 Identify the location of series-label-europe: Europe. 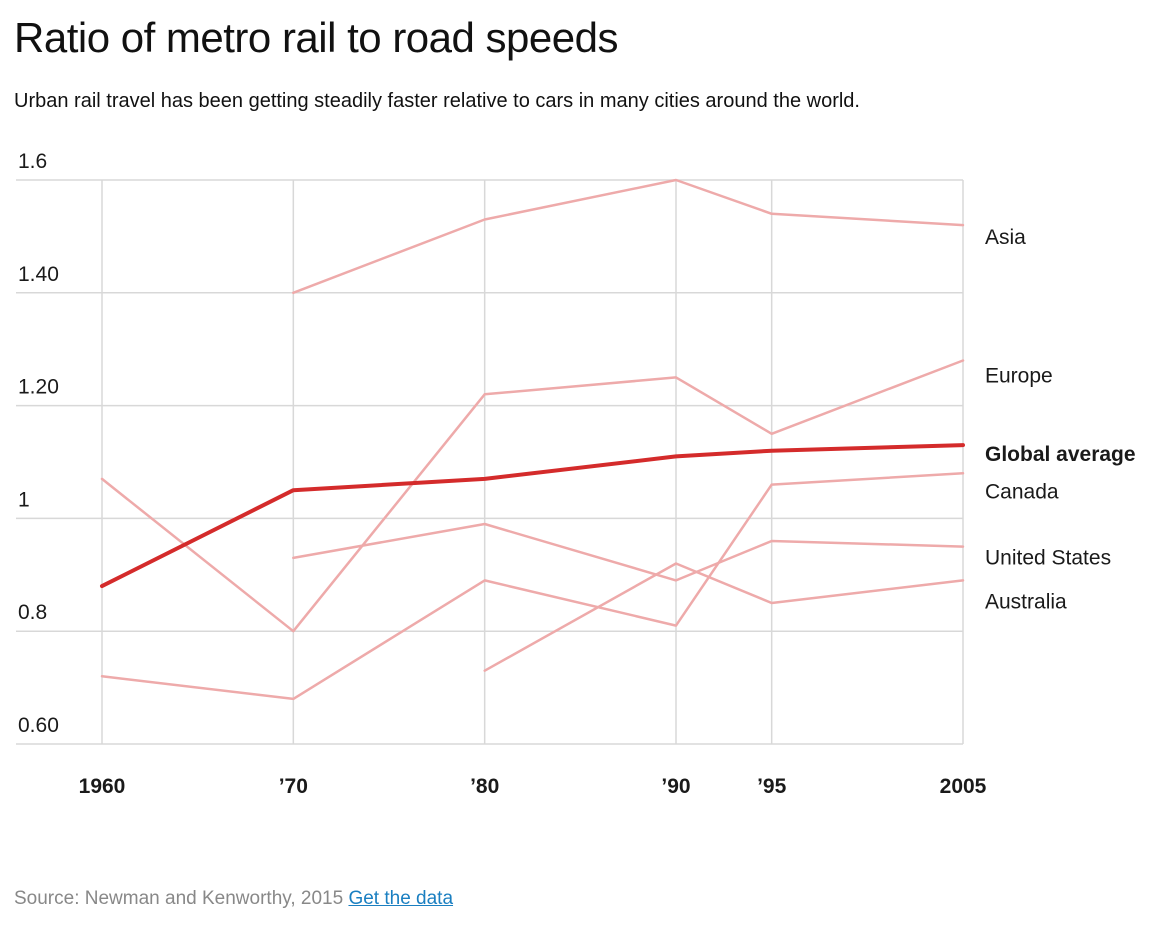
(1019, 375).